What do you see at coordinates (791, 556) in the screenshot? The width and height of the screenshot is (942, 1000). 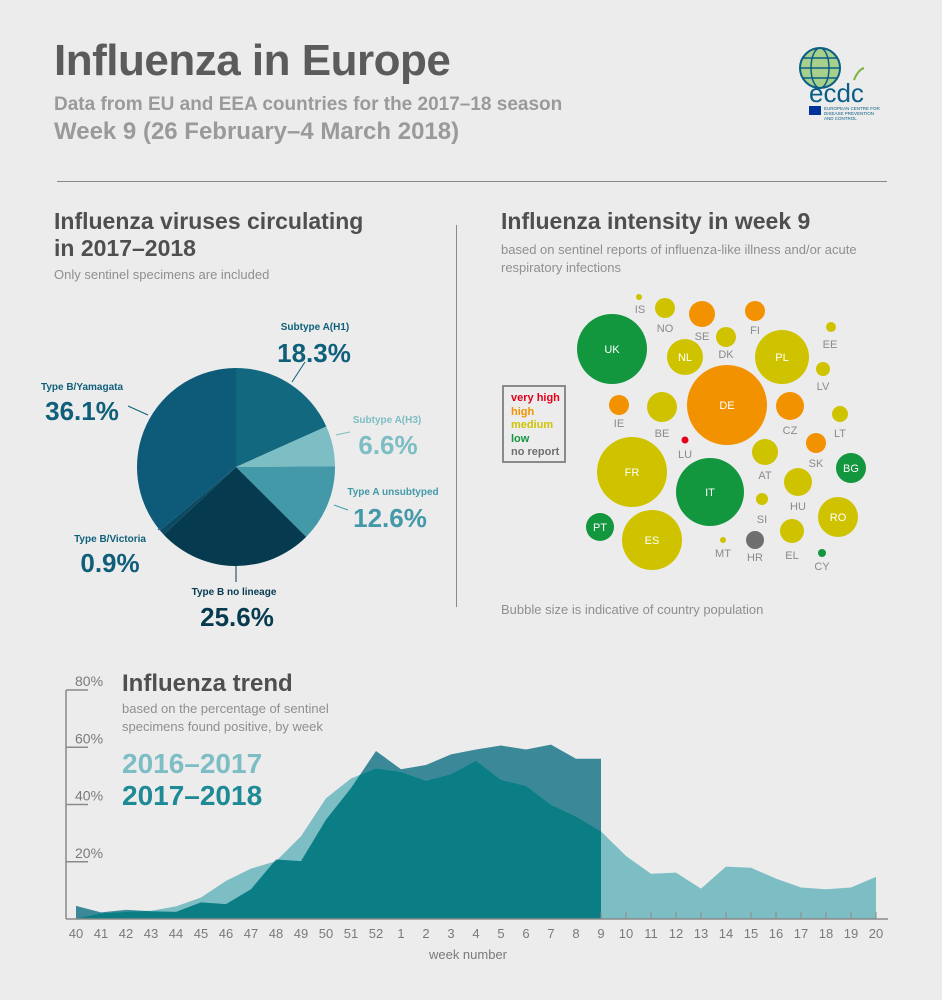 I see `bubble-label: EL` at bounding box center [791, 556].